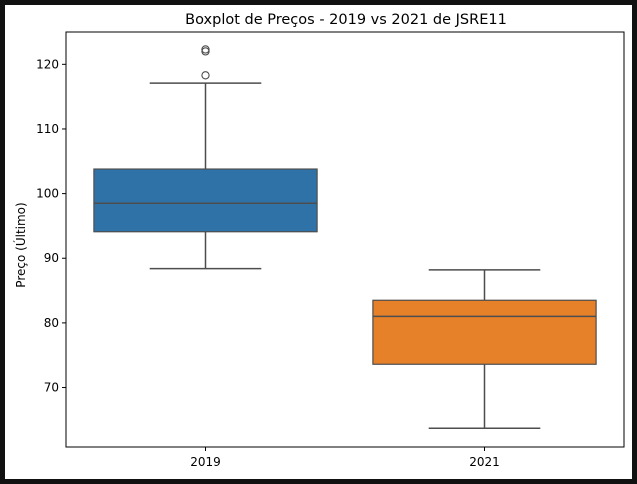 The image size is (637, 484). What do you see at coordinates (484, 462) in the screenshot?
I see `x-tick-label-2021: 2021` at bounding box center [484, 462].